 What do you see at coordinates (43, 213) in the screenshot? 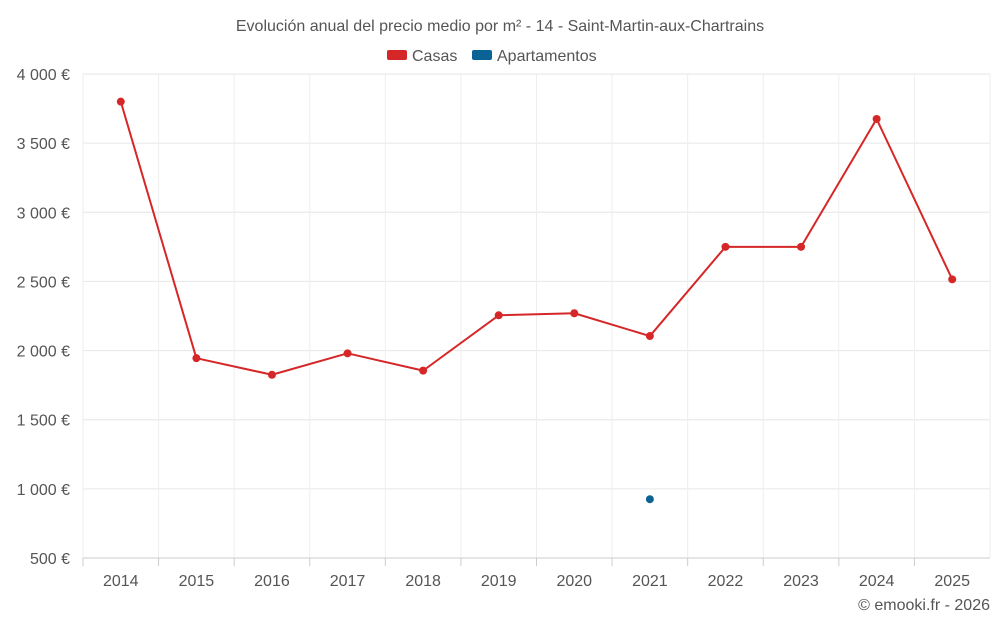
I see `y-tick-label: 3 000 €` at bounding box center [43, 213].